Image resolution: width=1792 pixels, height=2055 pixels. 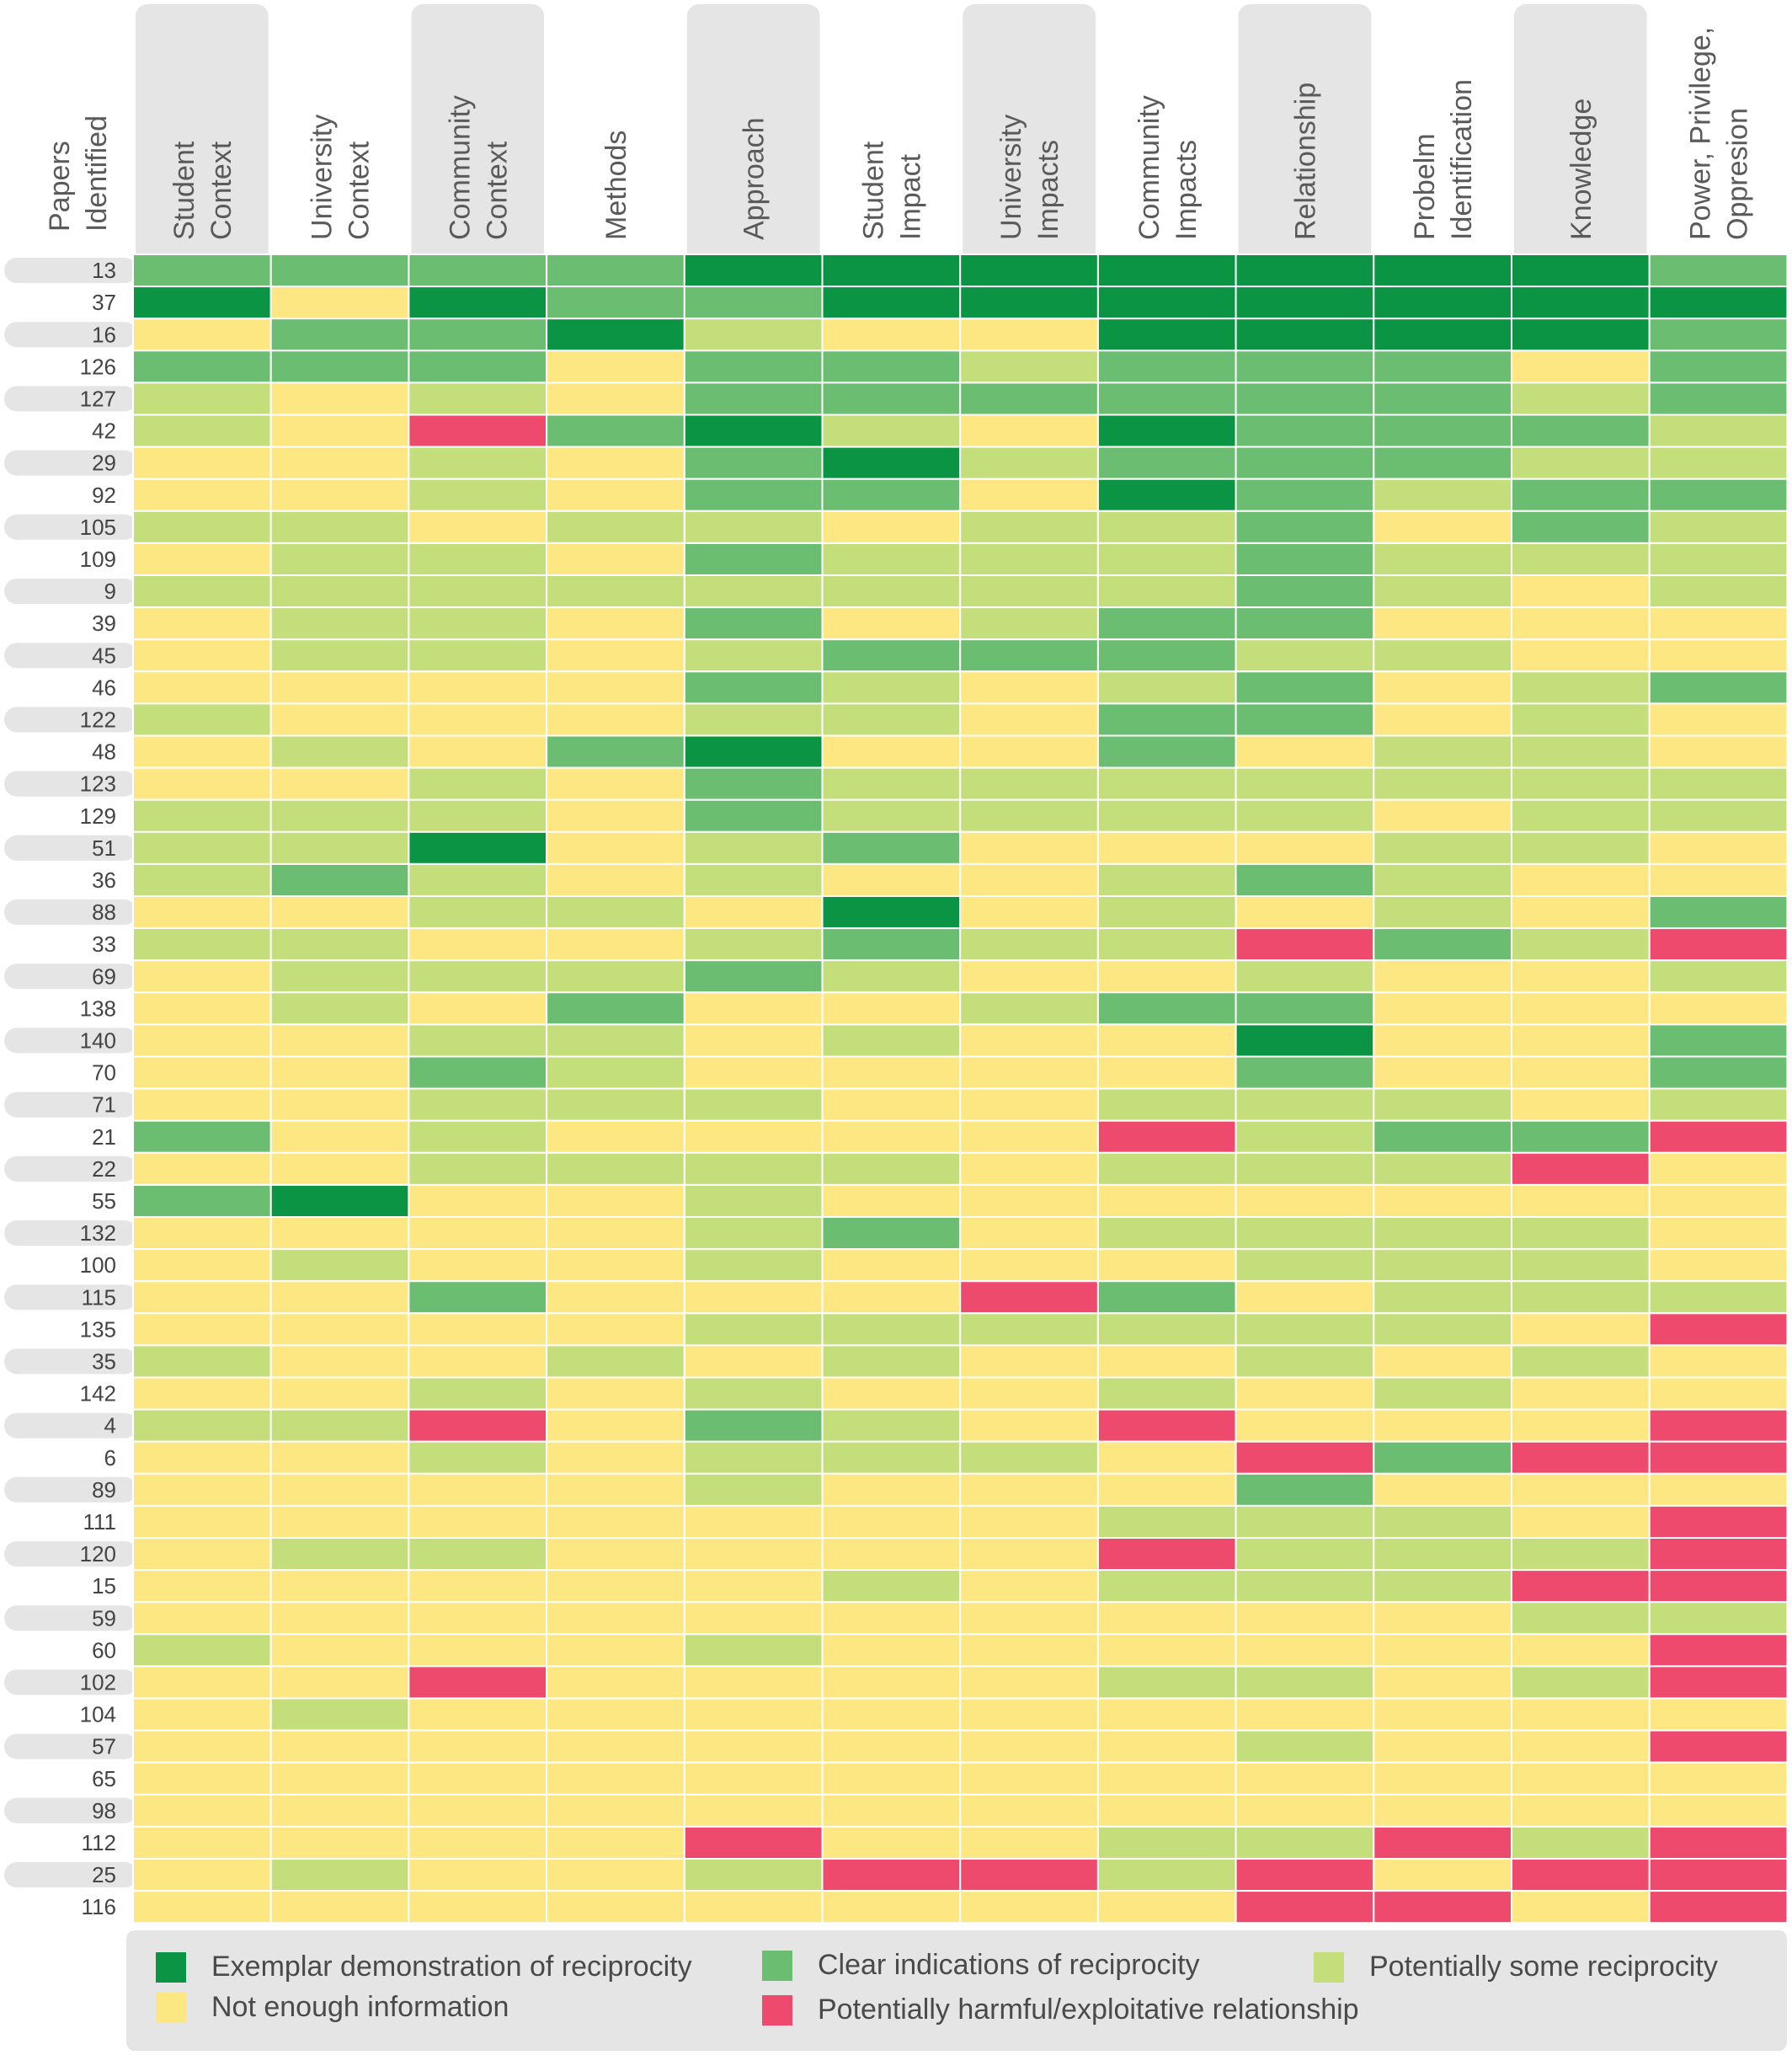 What do you see at coordinates (1516, 1967) in the screenshot?
I see `legend-item-potential: Potentially some reciprocity` at bounding box center [1516, 1967].